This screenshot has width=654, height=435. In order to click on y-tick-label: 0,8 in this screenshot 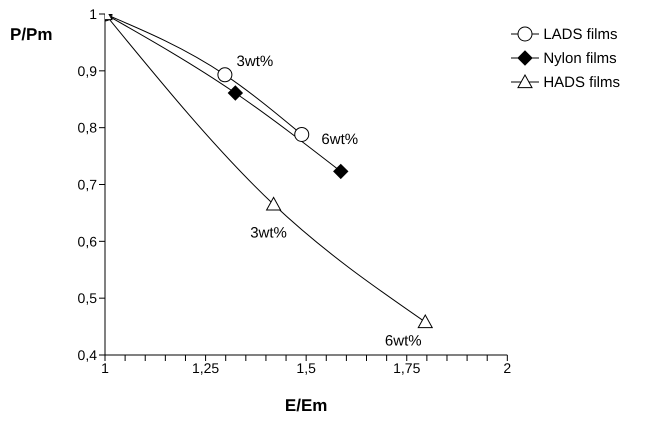, I will do `click(88, 128)`.